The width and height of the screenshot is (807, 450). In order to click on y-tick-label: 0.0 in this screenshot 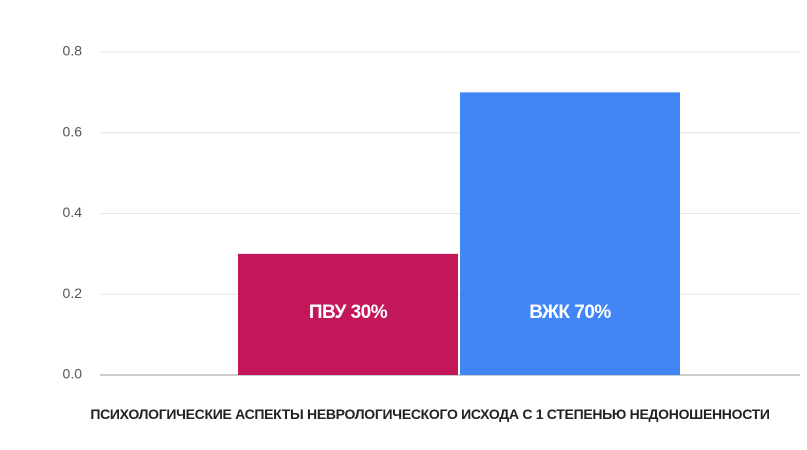, I will do `click(73, 374)`.